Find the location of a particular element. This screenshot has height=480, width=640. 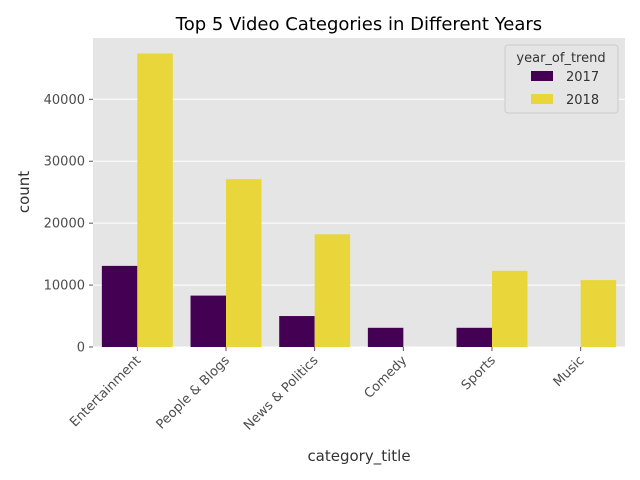

y-tick-label: 20000 is located at coordinates (64, 224).